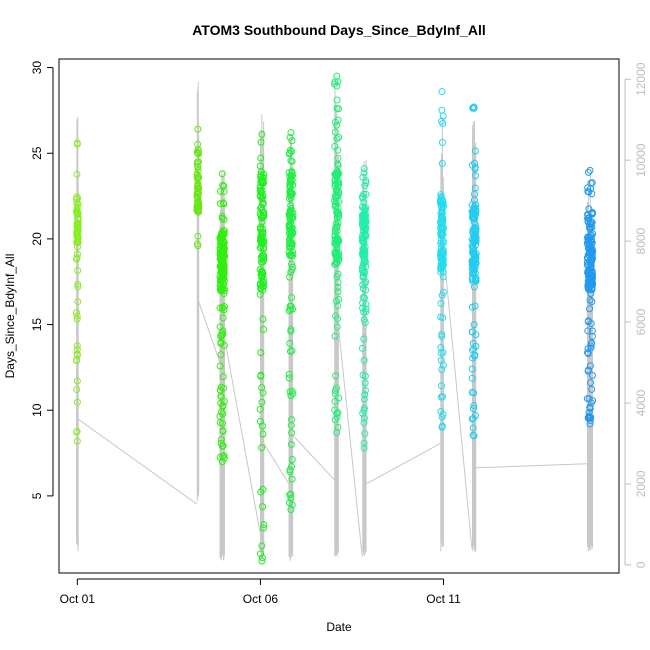 The height and width of the screenshot is (650, 650). Describe the element at coordinates (37, 239) in the screenshot. I see `y-tick-label: 20` at that location.